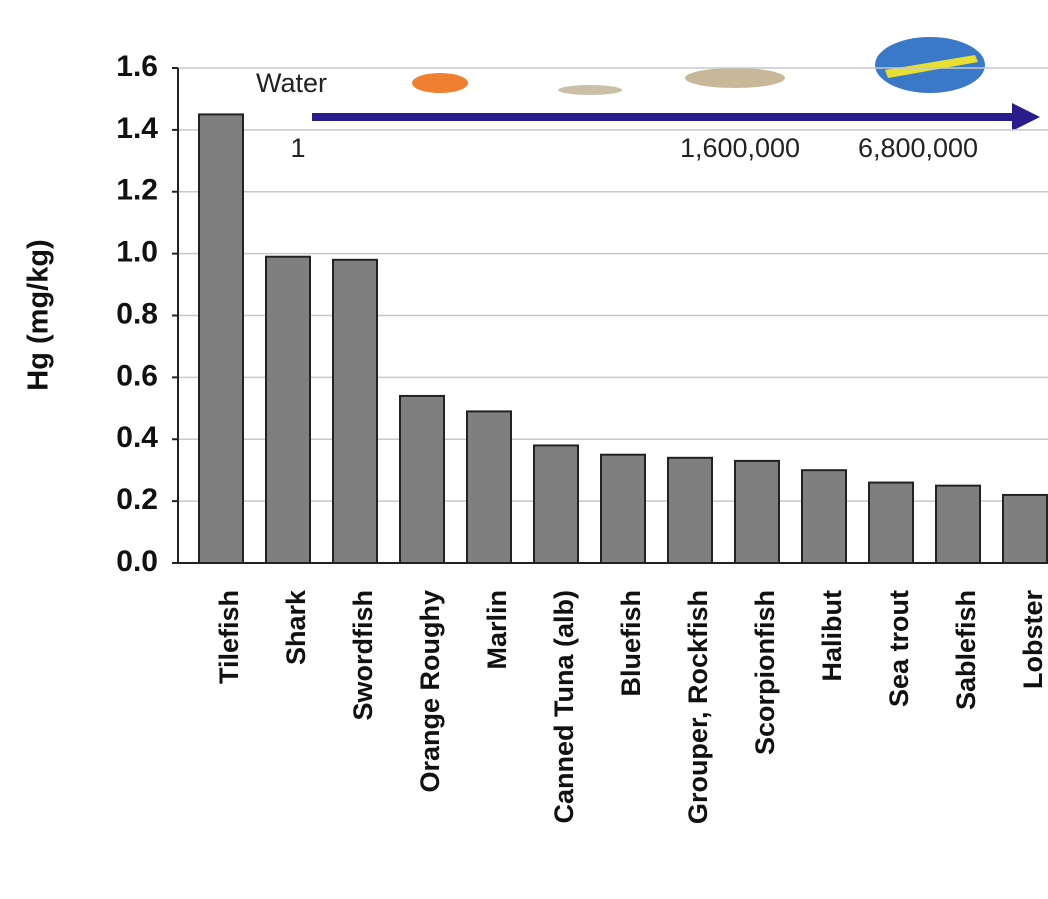  I want to click on x-tick-label: Bluefish, so click(631, 643).